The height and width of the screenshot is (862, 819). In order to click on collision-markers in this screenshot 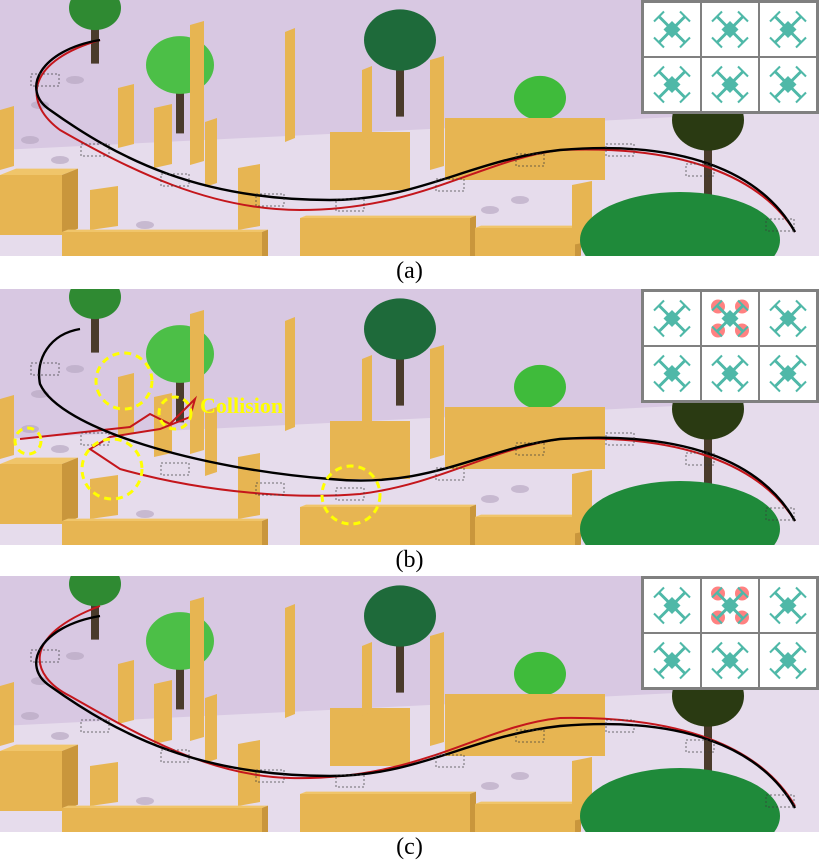, I will do `click(197, 438)`.